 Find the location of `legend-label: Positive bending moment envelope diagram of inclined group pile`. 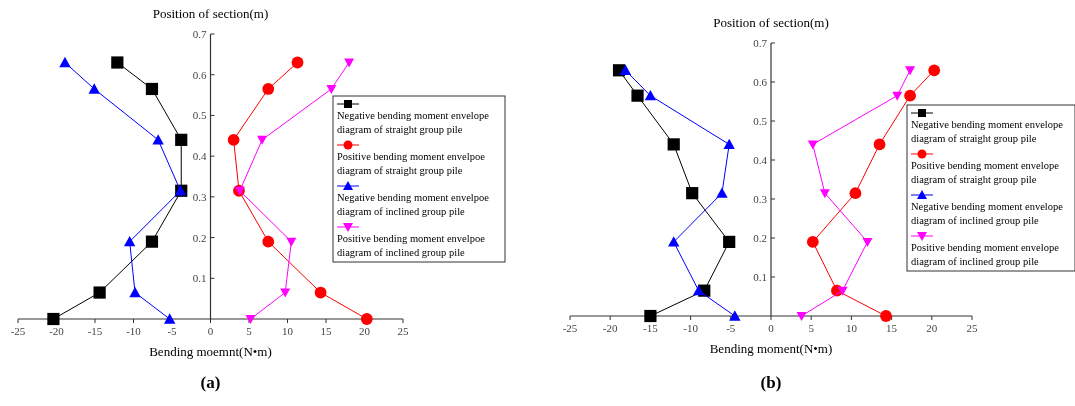

legend-label: Positive bending moment envelope diagram of inclined group pile is located at coordinates (985, 254).